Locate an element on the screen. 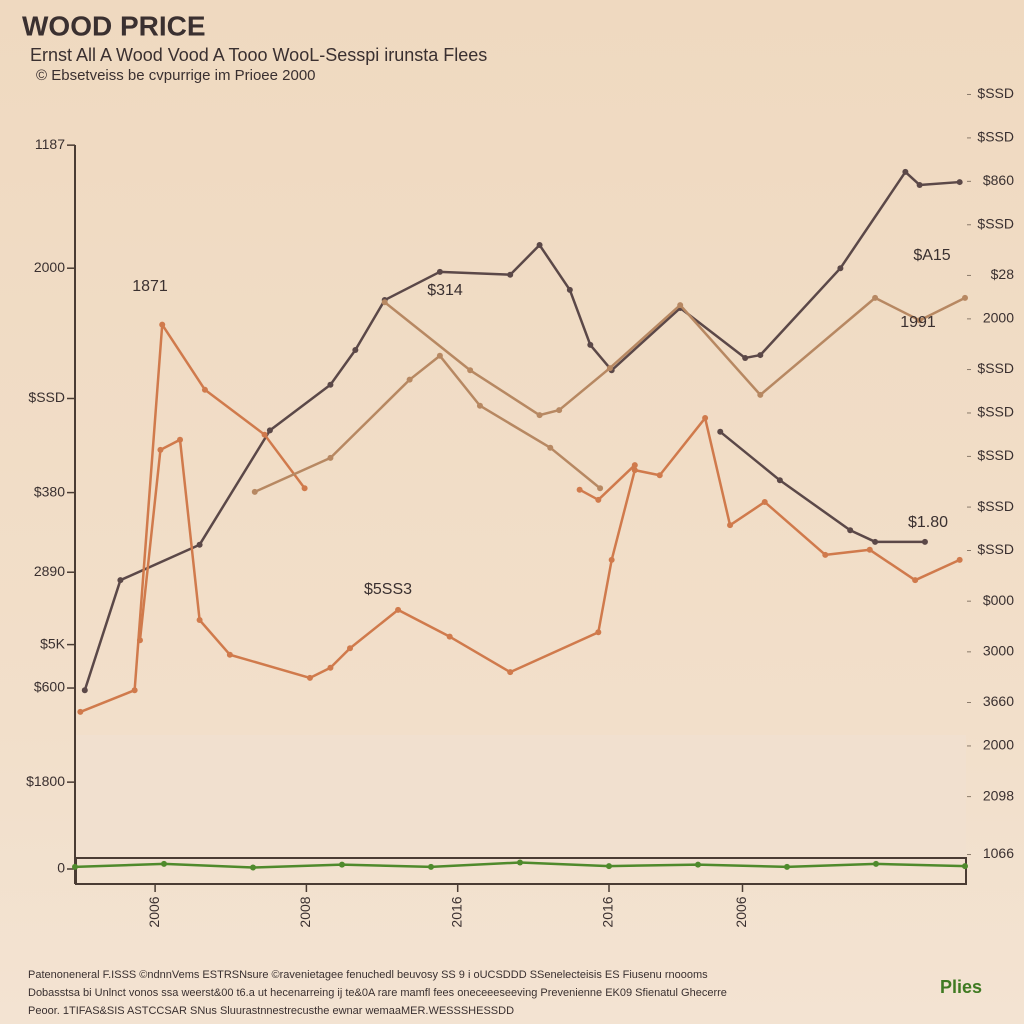 This screenshot has height=1029, width=1024. annotation: $5SS3 is located at coordinates (388, 589).